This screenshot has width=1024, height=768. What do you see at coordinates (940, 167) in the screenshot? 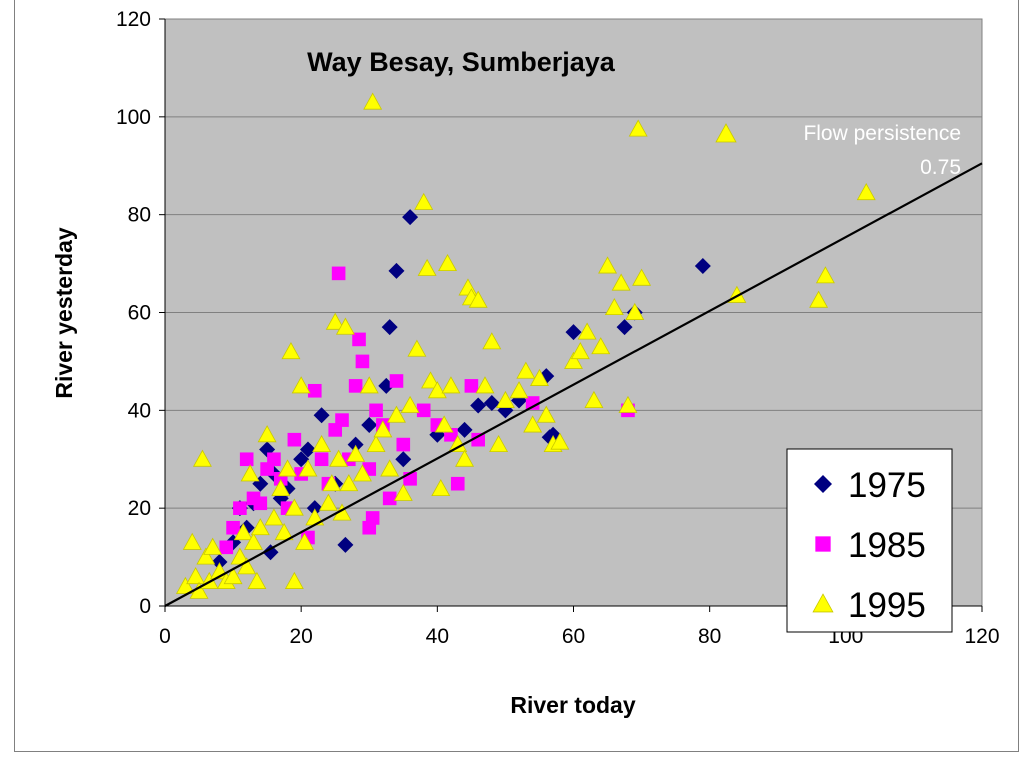
I see `annotation-line-2: 0.75` at bounding box center [940, 167].